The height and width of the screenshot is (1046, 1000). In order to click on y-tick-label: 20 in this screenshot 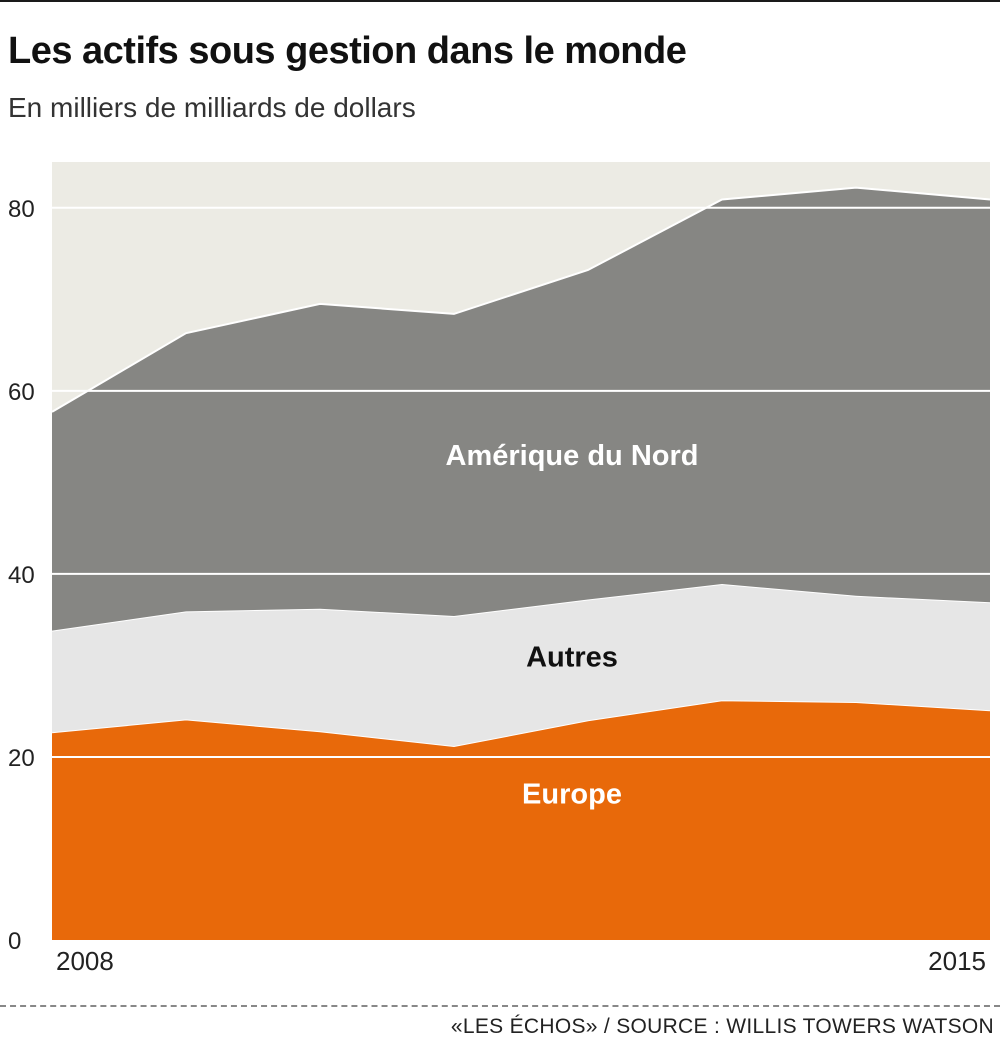, I will do `click(21, 758)`.